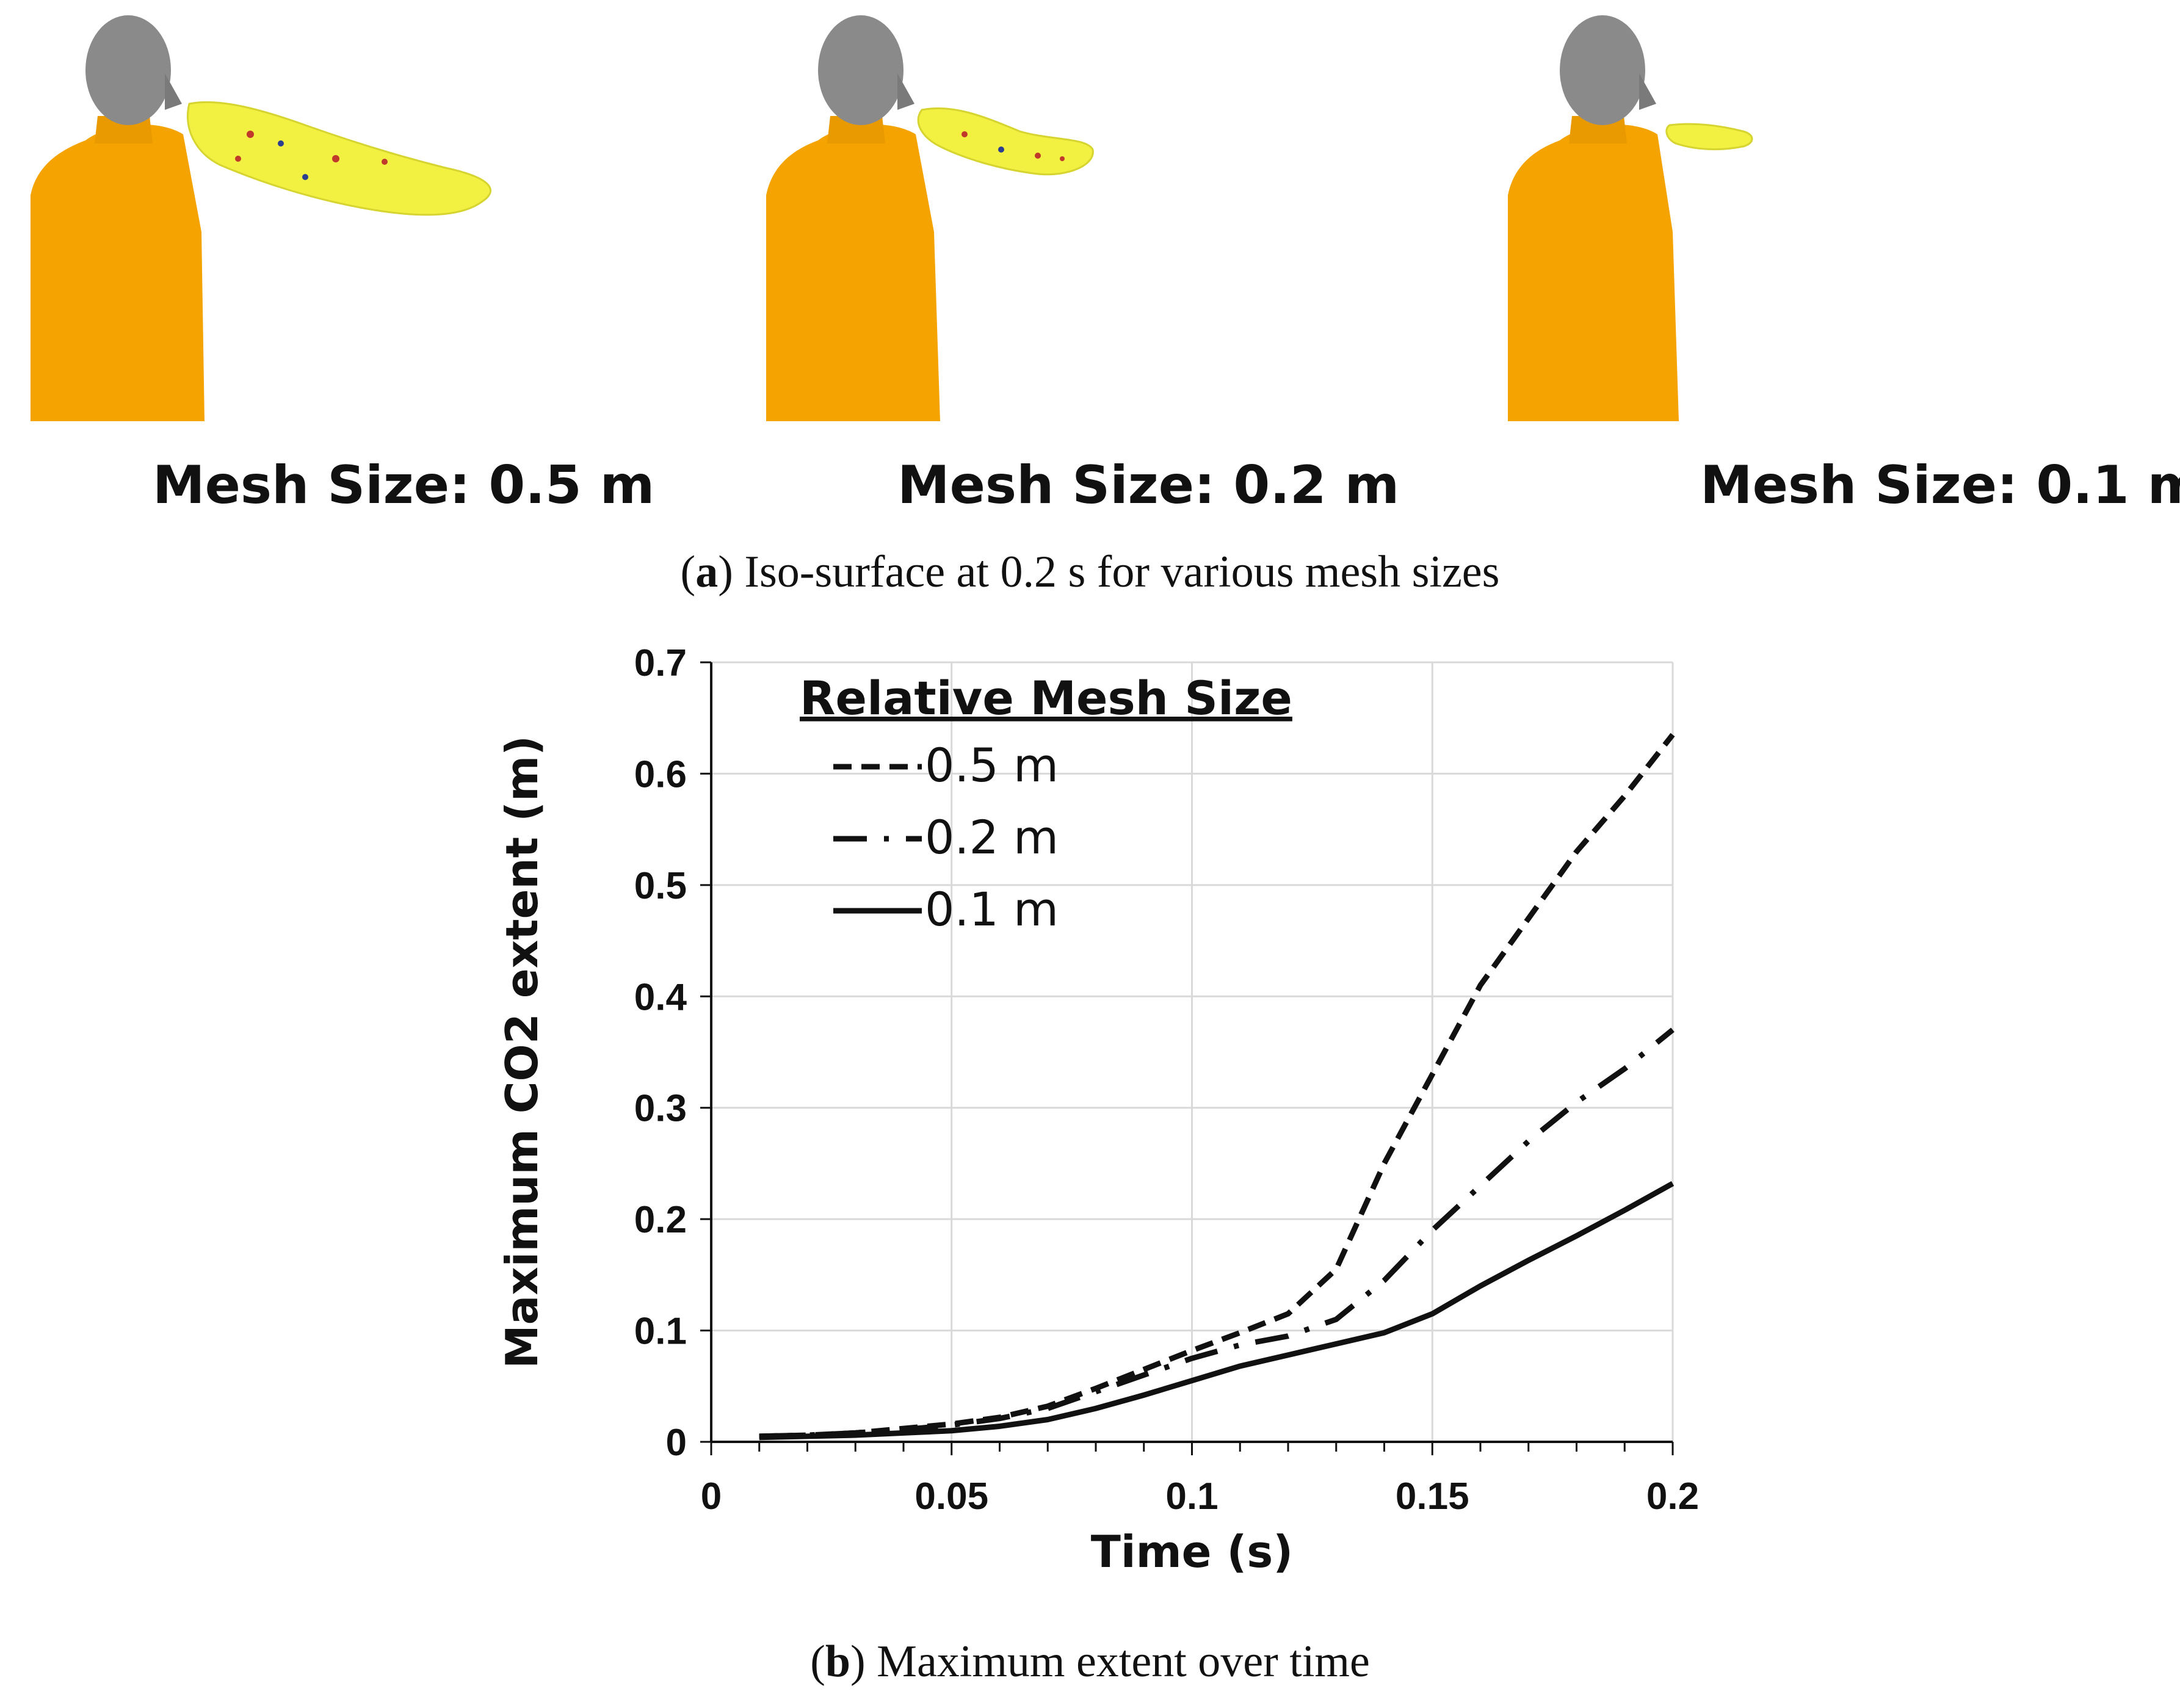  What do you see at coordinates (660, 663) in the screenshot?
I see `y-tick-label: 0.7` at bounding box center [660, 663].